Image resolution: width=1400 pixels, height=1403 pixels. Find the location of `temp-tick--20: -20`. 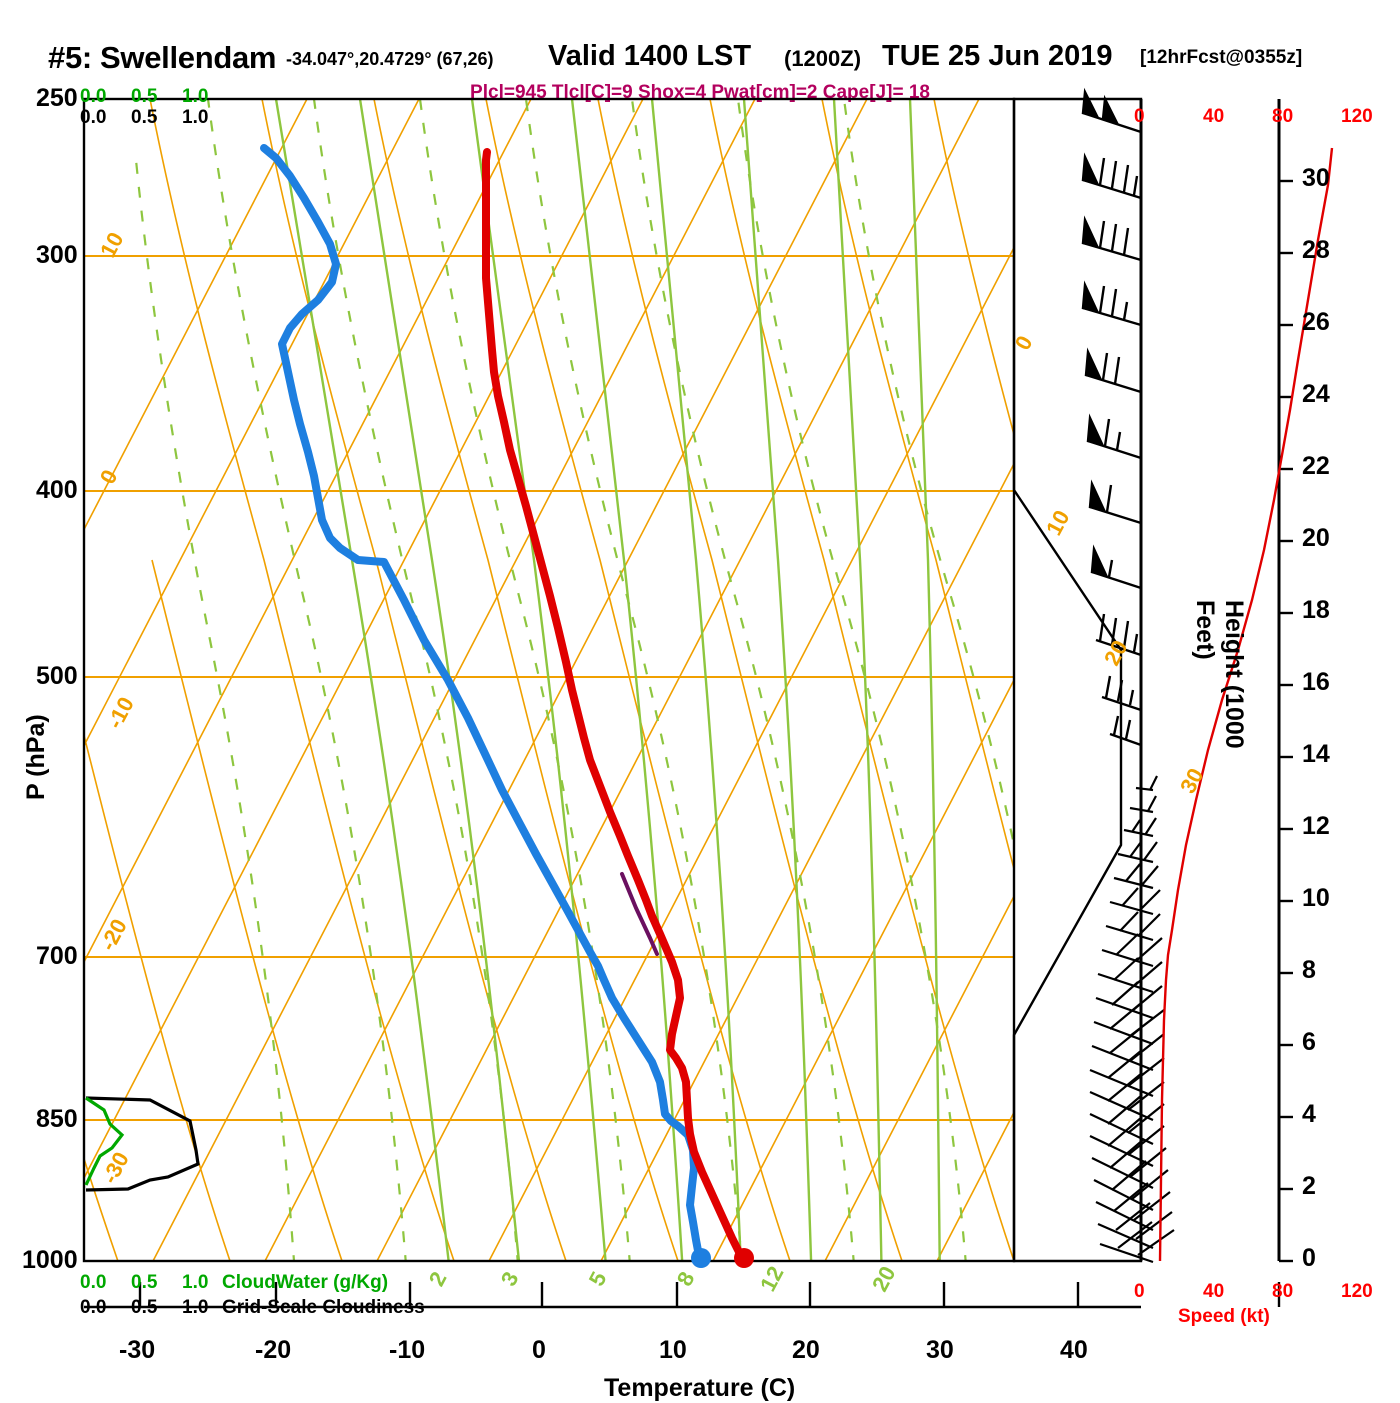

temp-tick--20: -20 is located at coordinates (273, 1350).